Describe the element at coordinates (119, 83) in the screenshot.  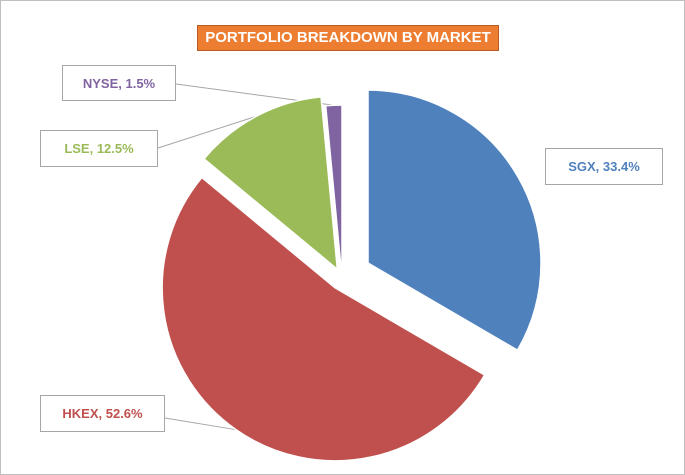
I see `data-label-nyse: NYSE, 1.5%` at that location.